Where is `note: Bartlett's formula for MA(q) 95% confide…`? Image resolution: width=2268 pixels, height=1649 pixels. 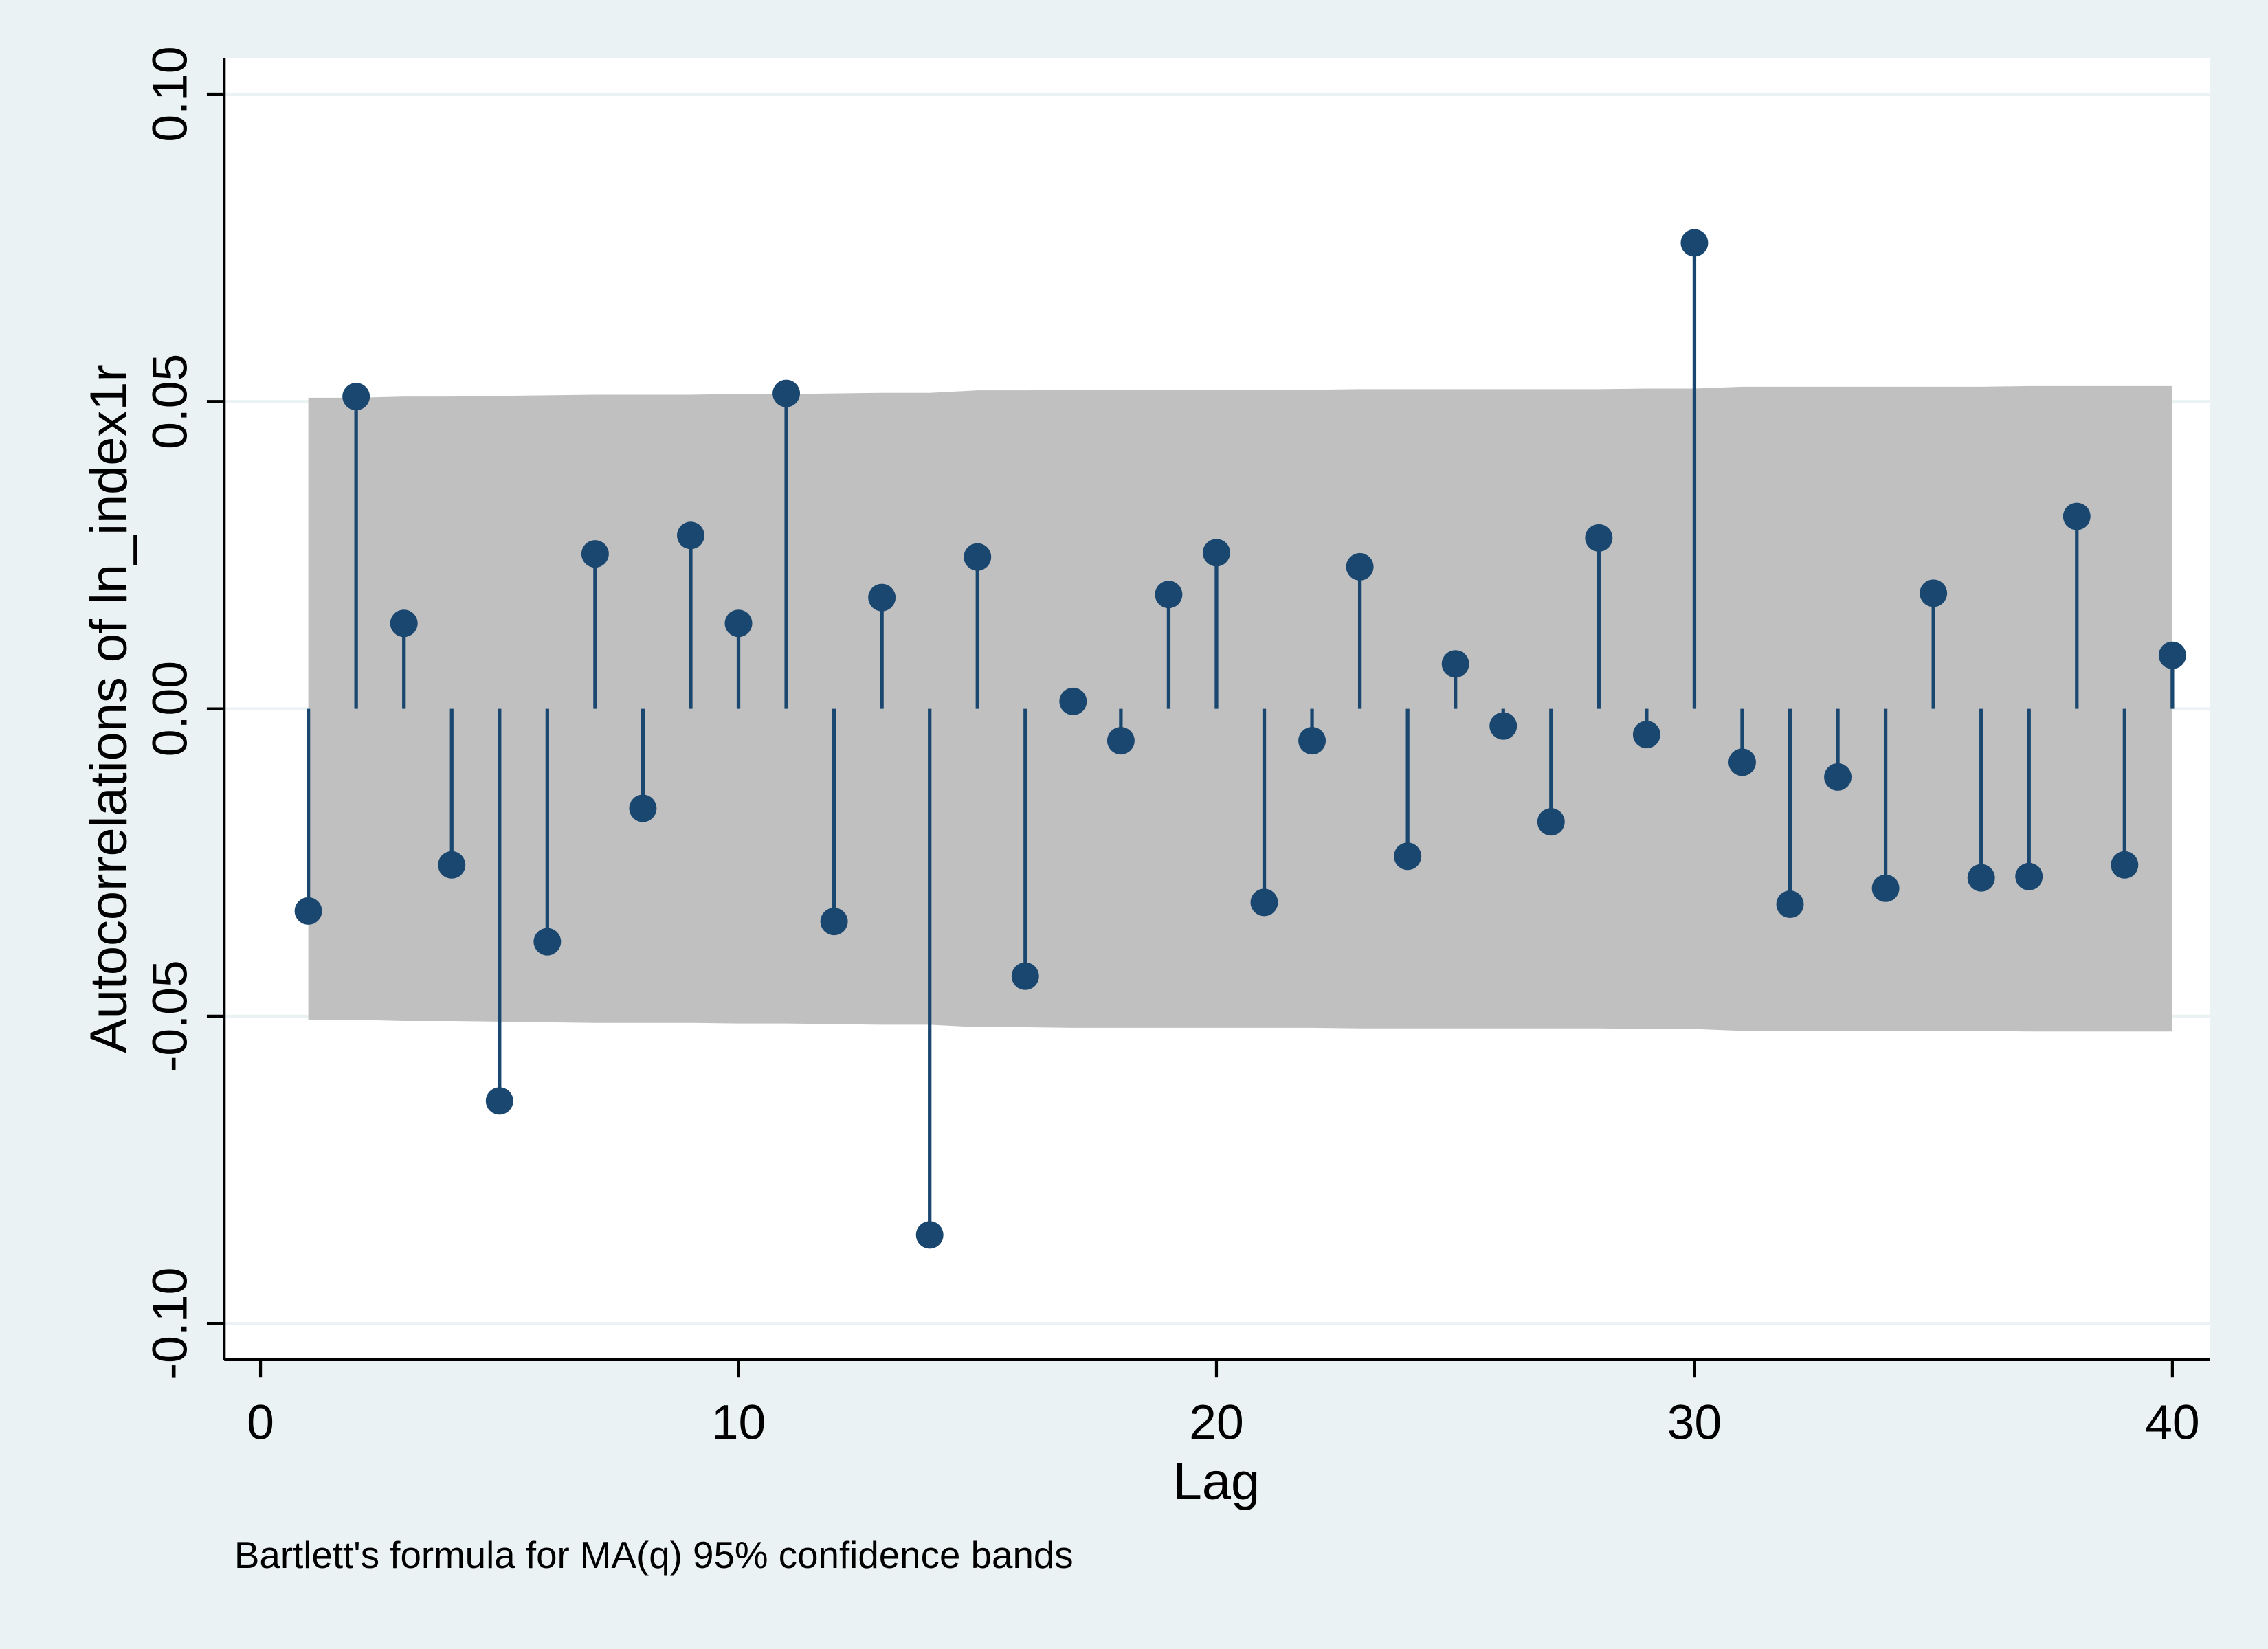 note: Bartlett's formula for MA(q) 95% confide… is located at coordinates (654, 1555).